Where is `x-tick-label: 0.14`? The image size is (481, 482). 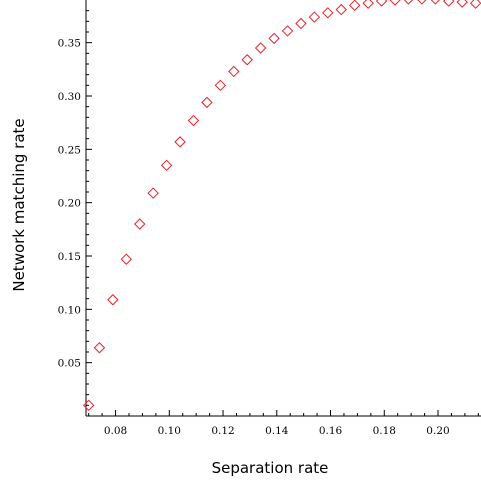
x-tick-label: 0.14 is located at coordinates (277, 431).